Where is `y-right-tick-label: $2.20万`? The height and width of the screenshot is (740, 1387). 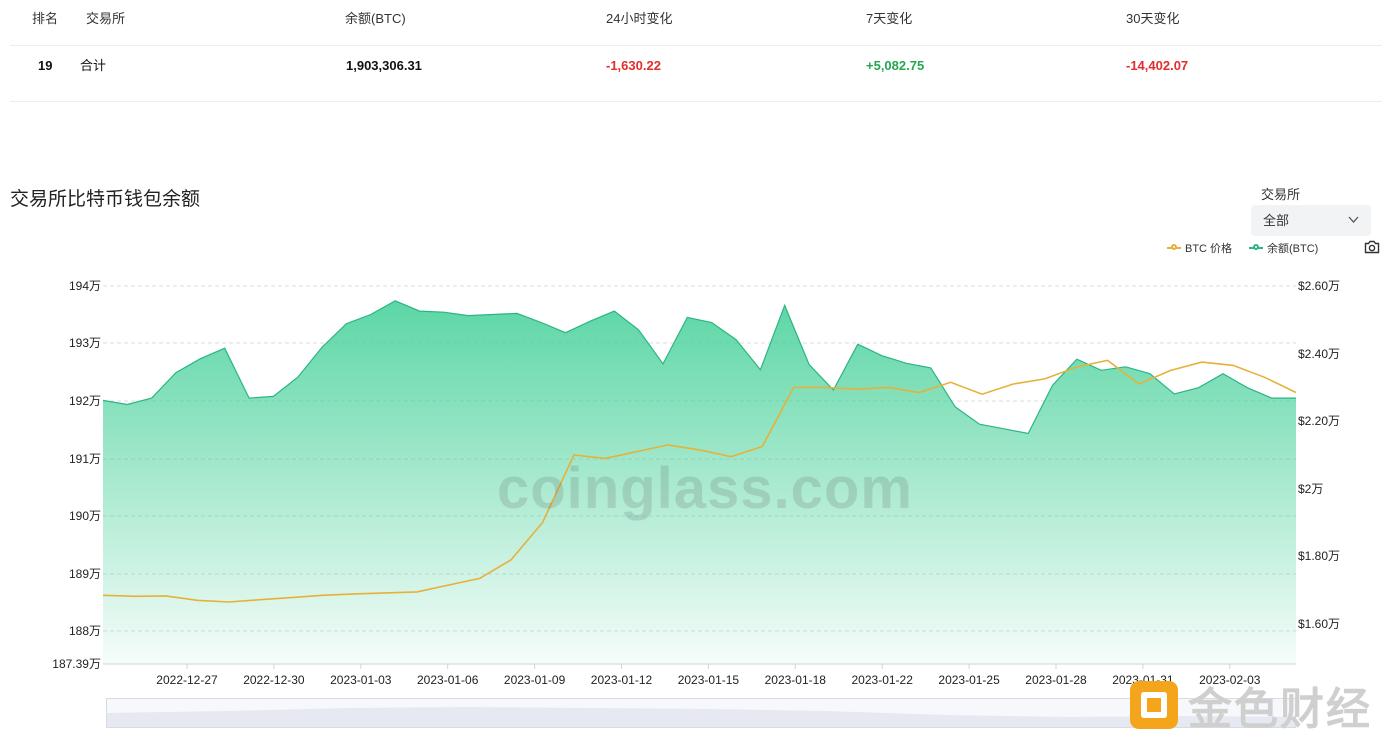 y-right-tick-label: $2.20万 is located at coordinates (1319, 421).